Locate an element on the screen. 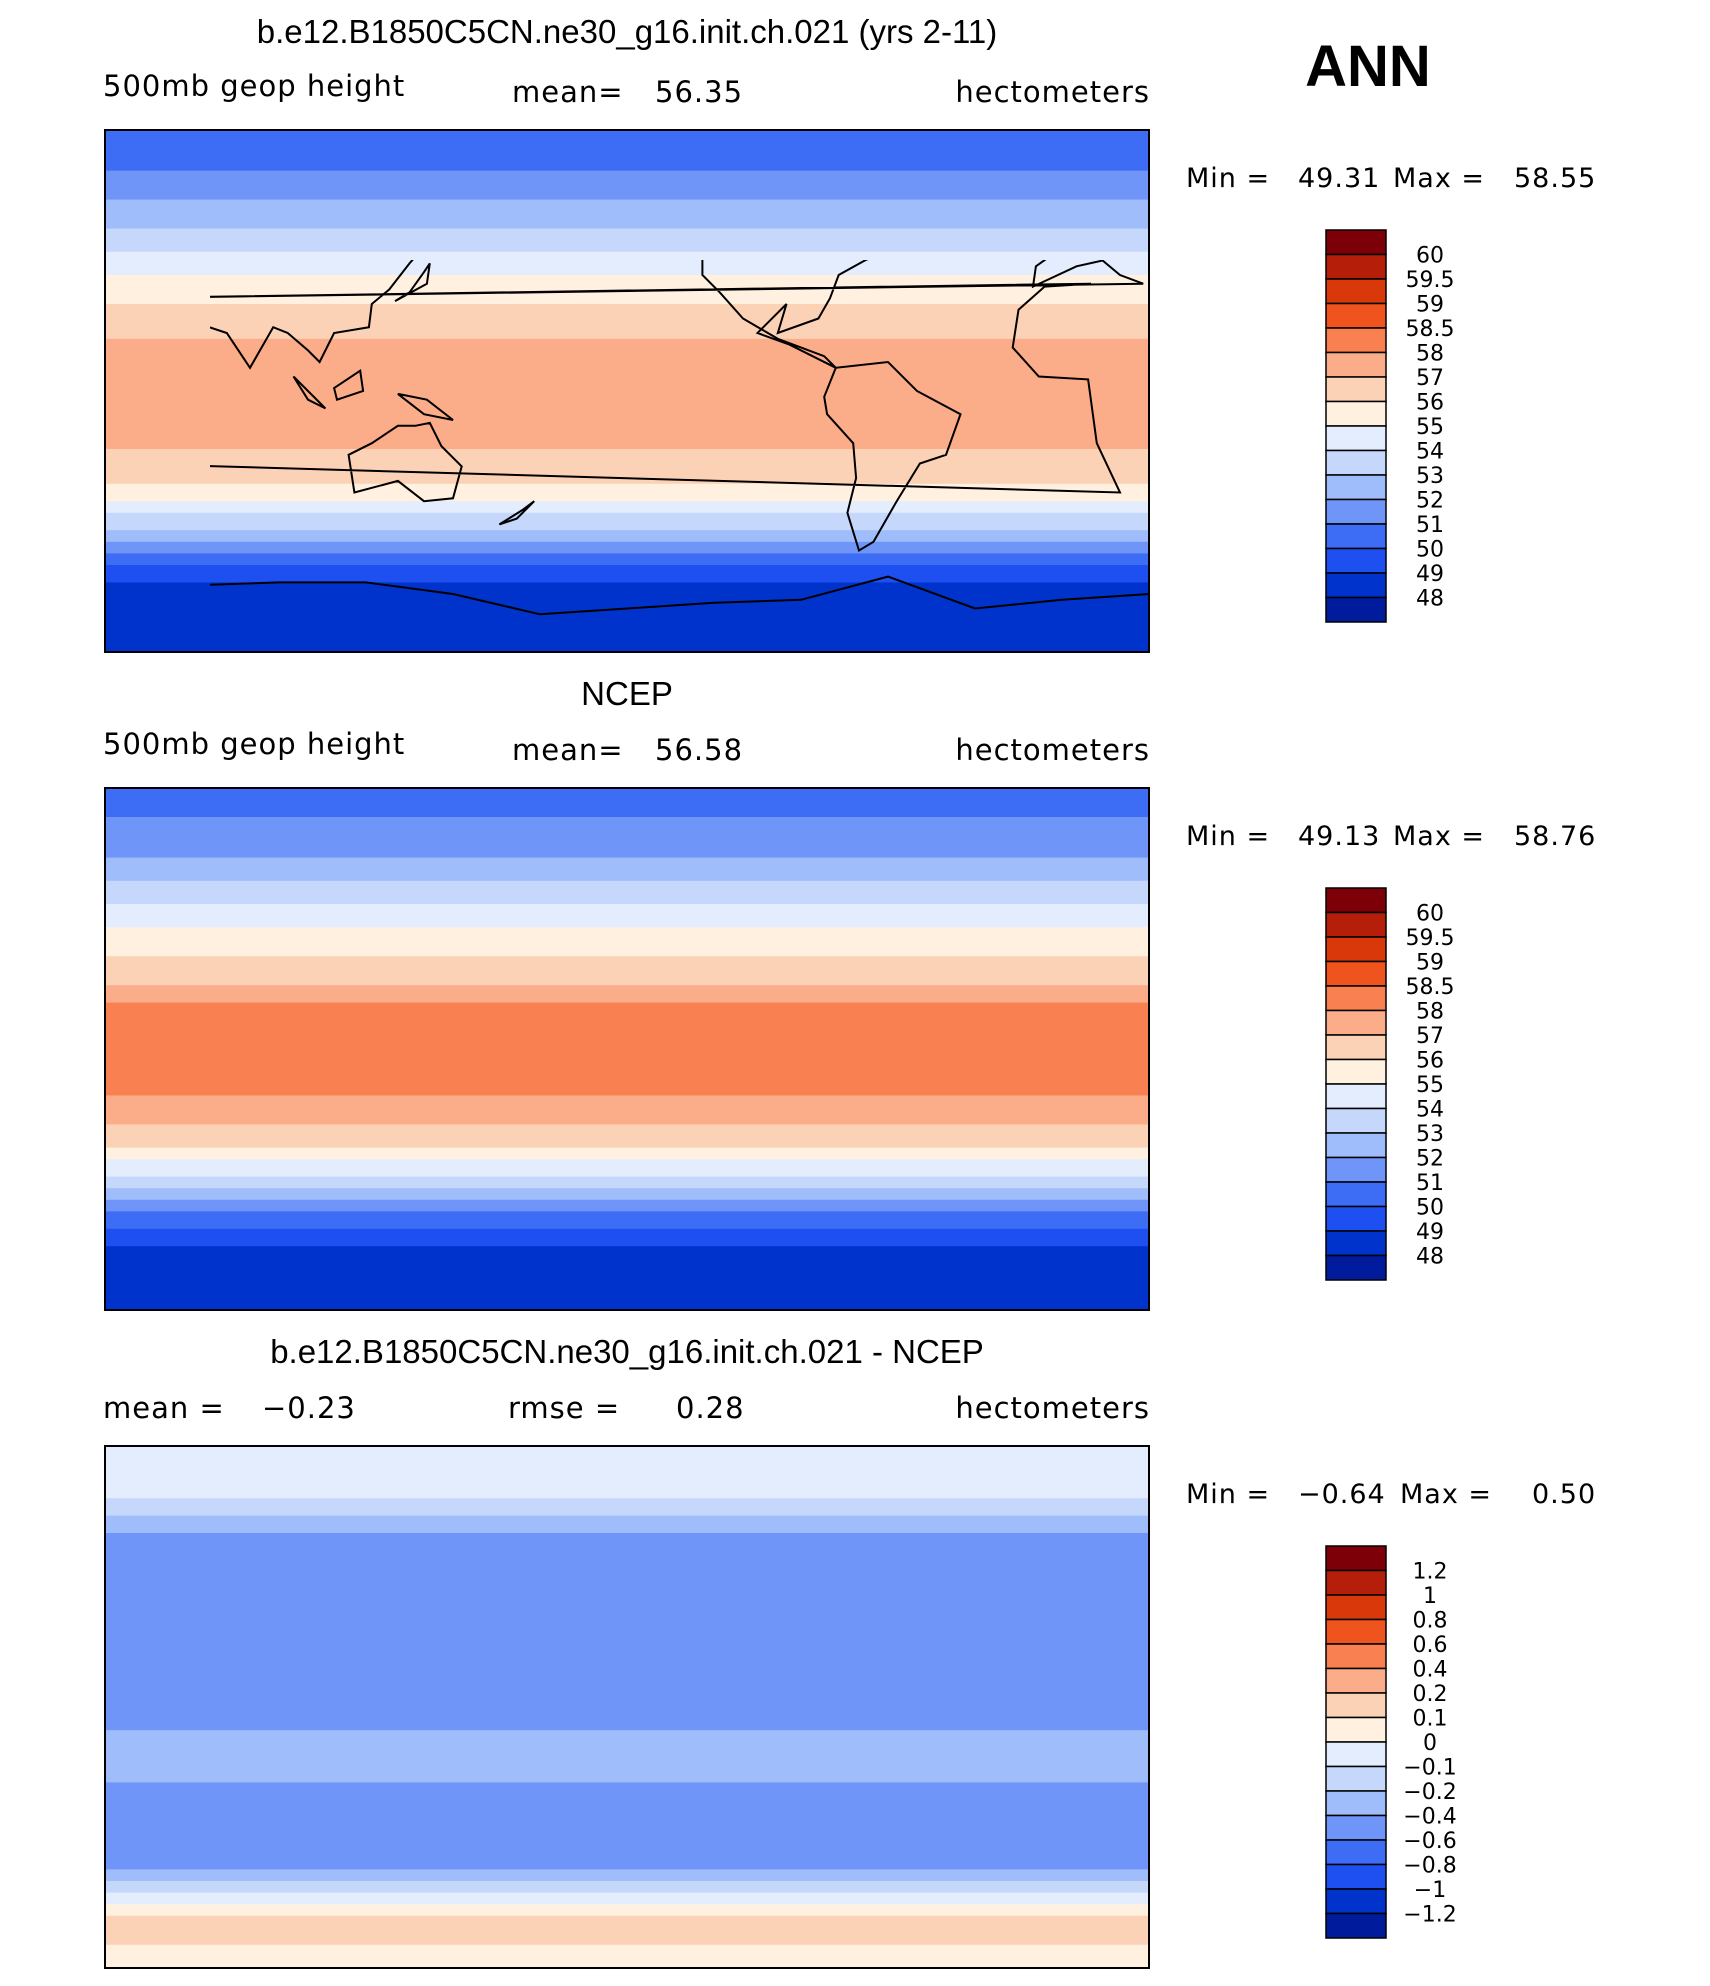  panel-model-coastlines is located at coordinates (680, 438).